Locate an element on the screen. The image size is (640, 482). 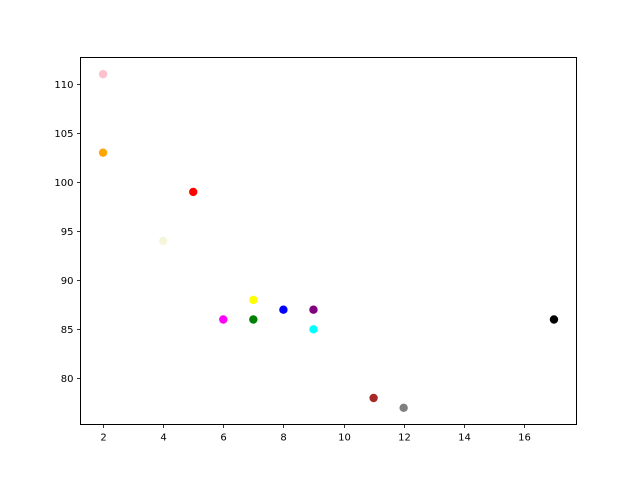
y-tick-label: 95 is located at coordinates (67, 232).